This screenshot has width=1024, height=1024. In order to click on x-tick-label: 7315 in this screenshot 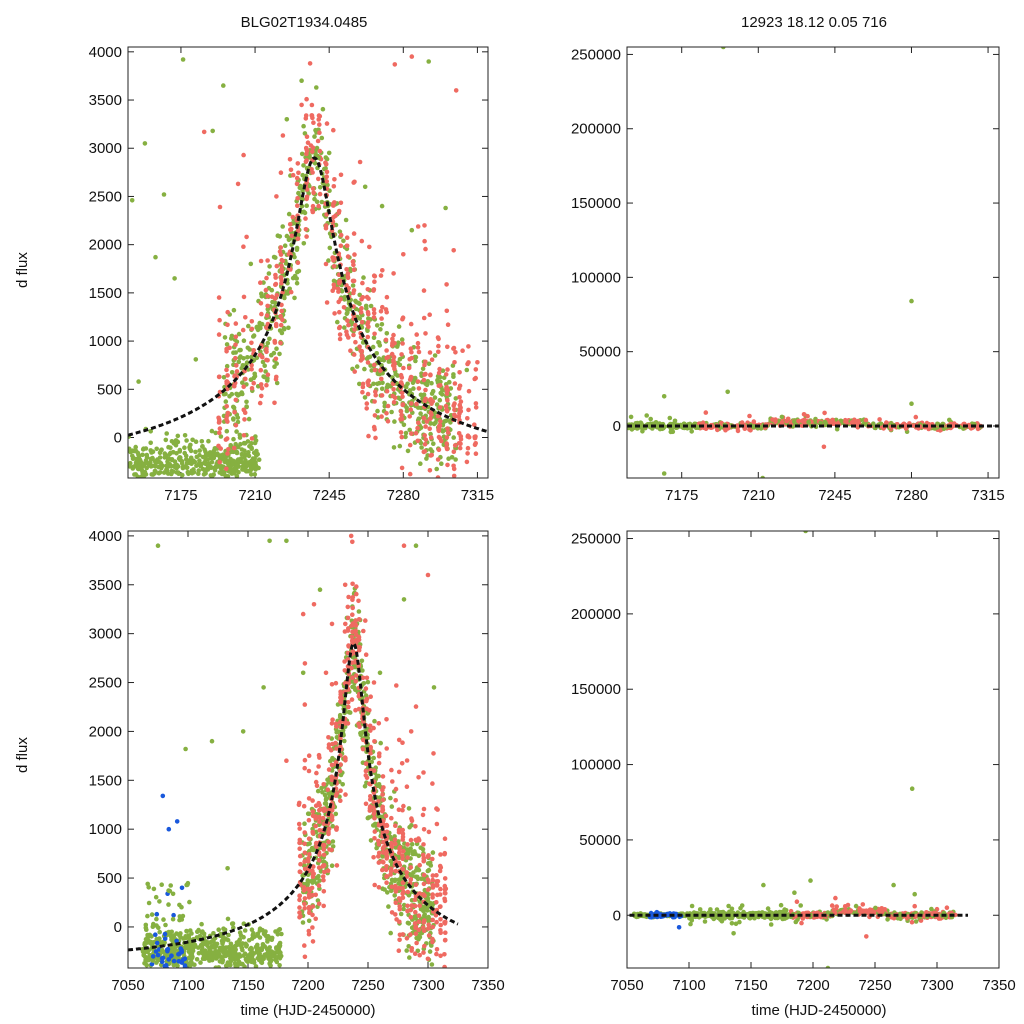, I will do `click(477, 495)`.